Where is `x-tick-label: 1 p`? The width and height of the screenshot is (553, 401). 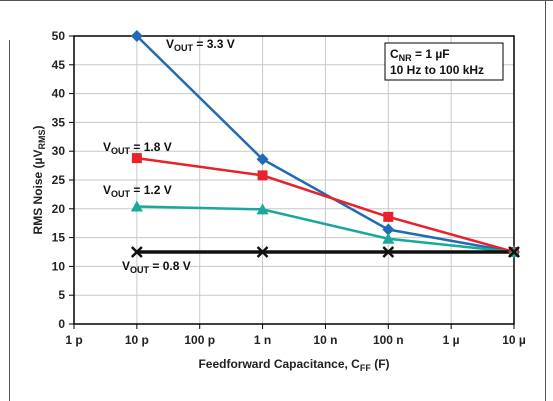 x-tick-label: 1 p is located at coordinates (73, 340).